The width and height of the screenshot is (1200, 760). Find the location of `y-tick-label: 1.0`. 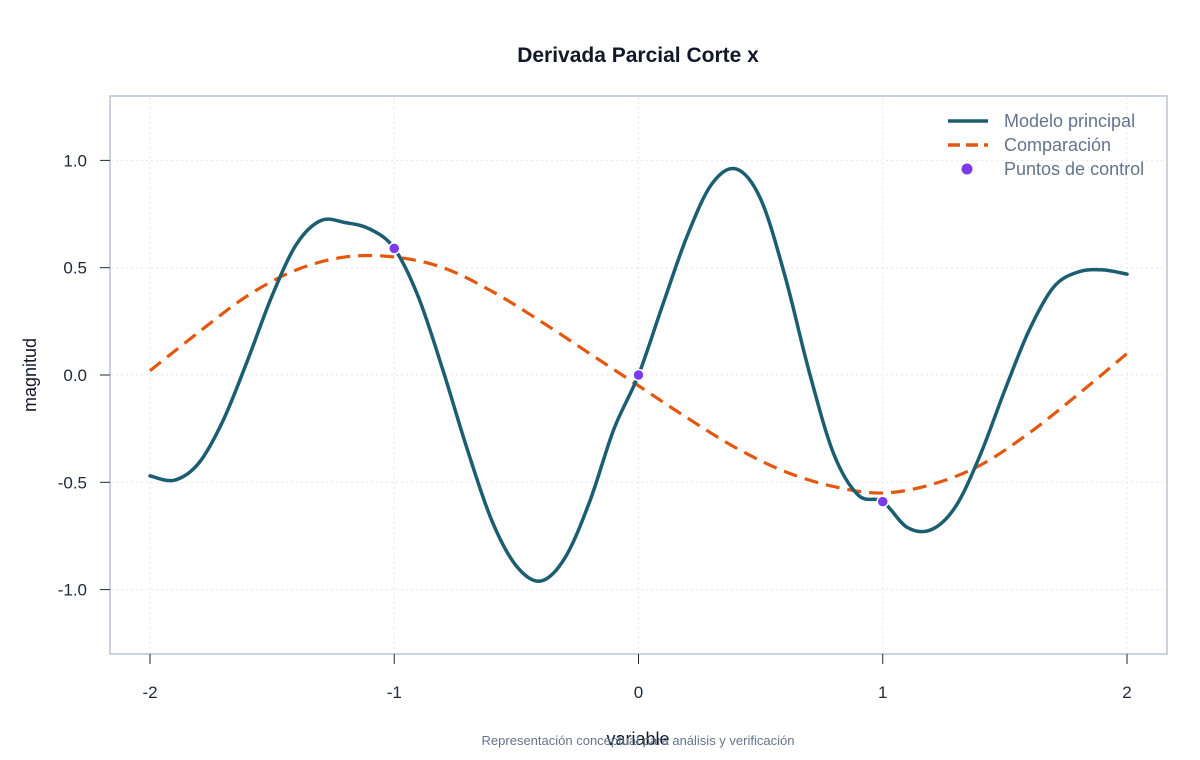

y-tick-label: 1.0 is located at coordinates (75, 160).